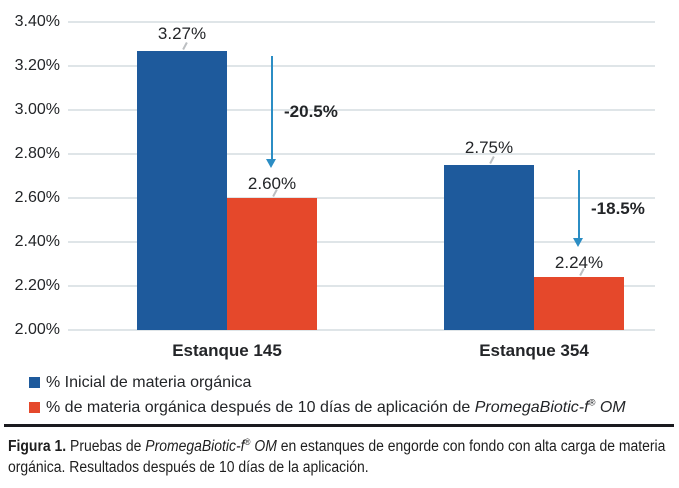 The image size is (679, 488). Describe the element at coordinates (618, 208) in the screenshot. I see `reduction-percent-label: -18.5%` at that location.